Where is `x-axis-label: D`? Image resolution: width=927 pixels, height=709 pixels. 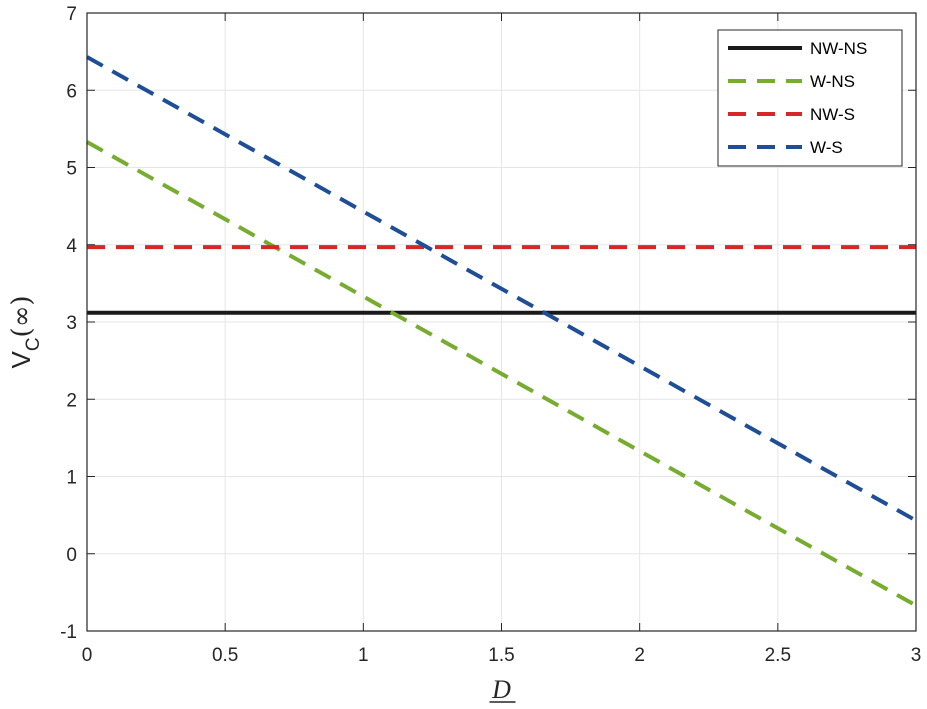
x-axis-label: D is located at coordinates (502, 689).